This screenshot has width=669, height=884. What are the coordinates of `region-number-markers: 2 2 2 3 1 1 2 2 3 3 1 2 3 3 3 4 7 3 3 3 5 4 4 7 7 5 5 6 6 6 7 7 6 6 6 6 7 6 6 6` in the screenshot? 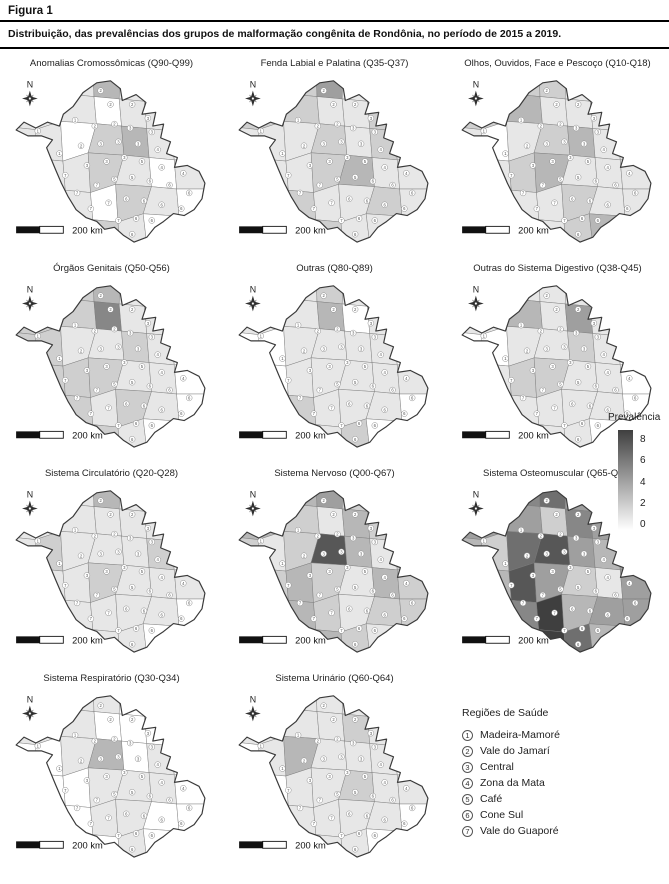 It's located at (559, 572).